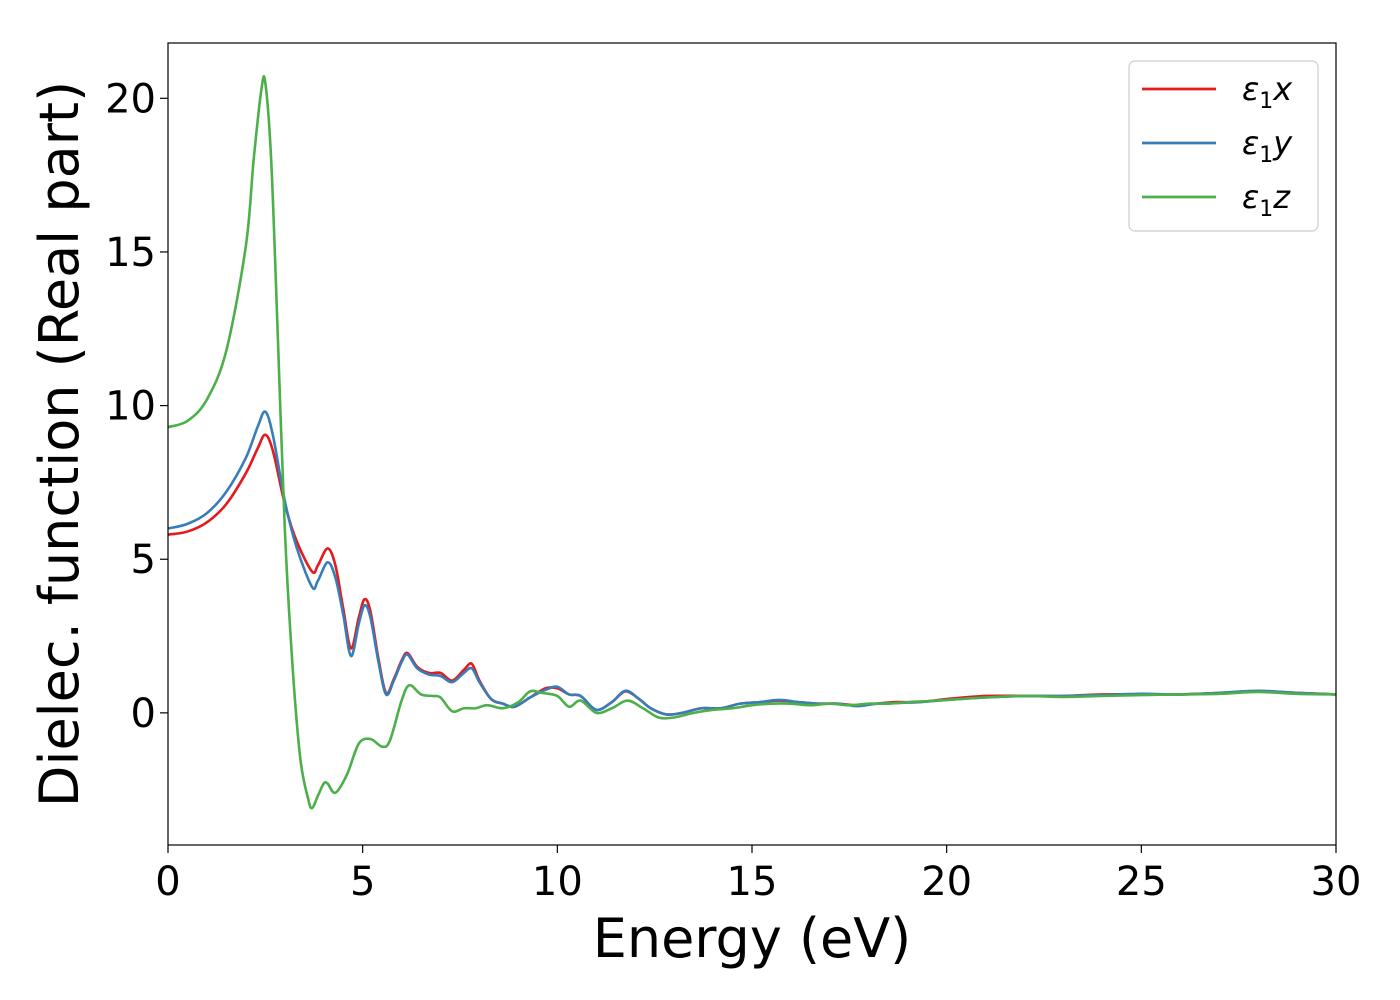  I want to click on y-tick-label: 10, so click(130, 407).